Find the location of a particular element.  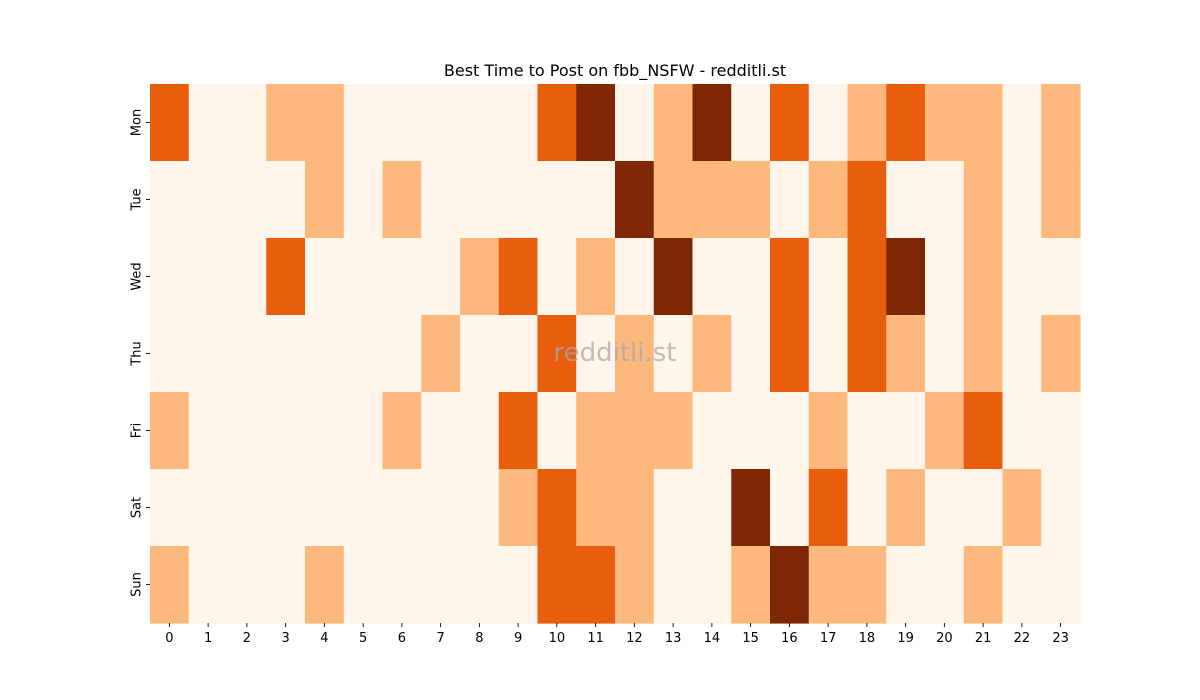

x-tick-label: 6 is located at coordinates (402, 638).